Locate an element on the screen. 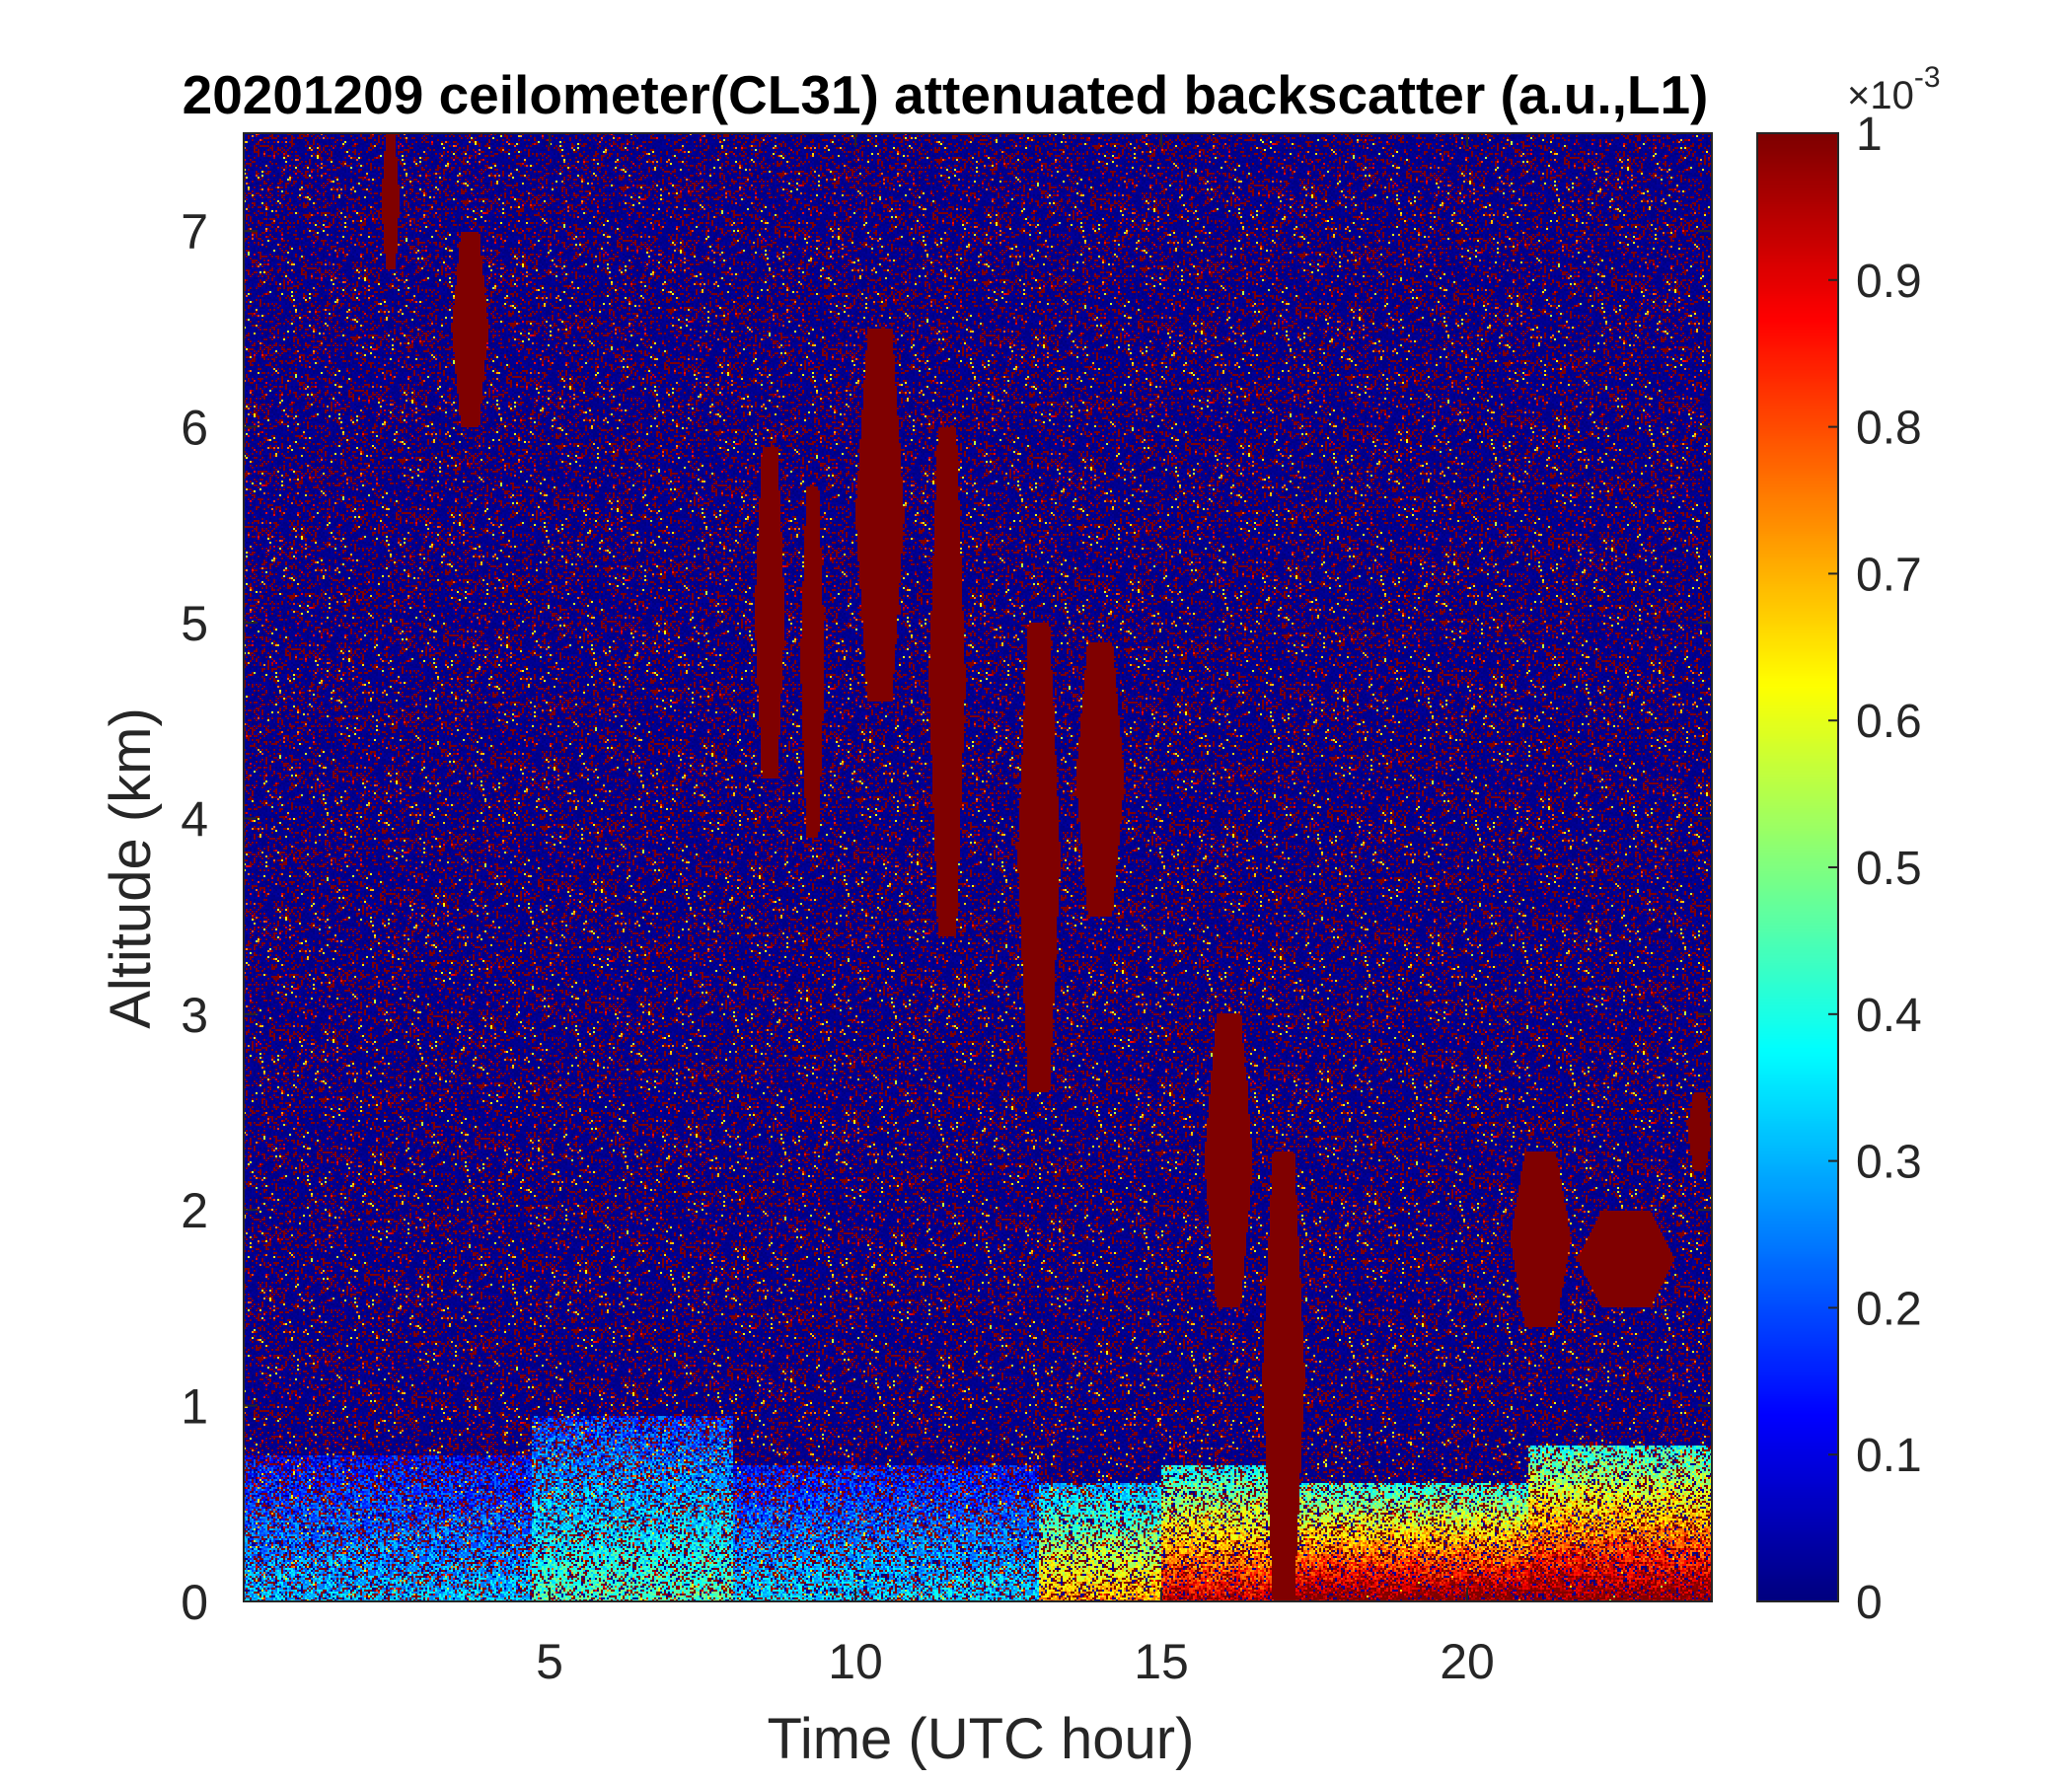 The image size is (2072, 1781). colorbar-area is located at coordinates (1798, 867).